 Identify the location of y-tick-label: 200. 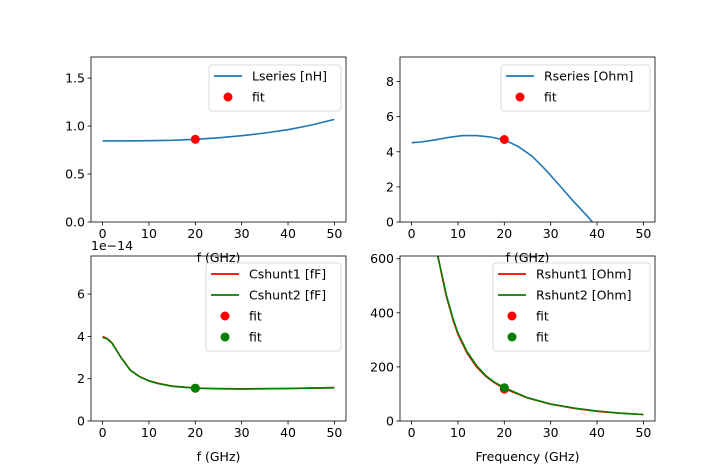
(382, 366).